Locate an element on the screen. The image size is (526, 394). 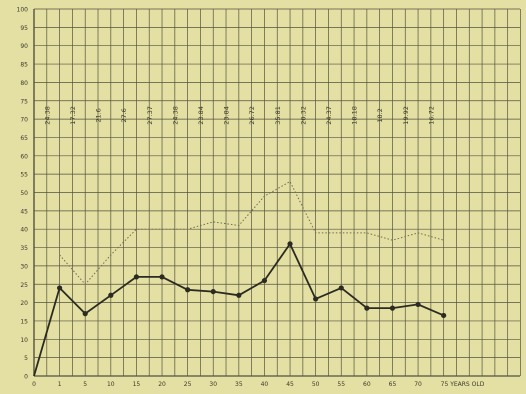
x-tick-label: 10 is located at coordinates (111, 384).